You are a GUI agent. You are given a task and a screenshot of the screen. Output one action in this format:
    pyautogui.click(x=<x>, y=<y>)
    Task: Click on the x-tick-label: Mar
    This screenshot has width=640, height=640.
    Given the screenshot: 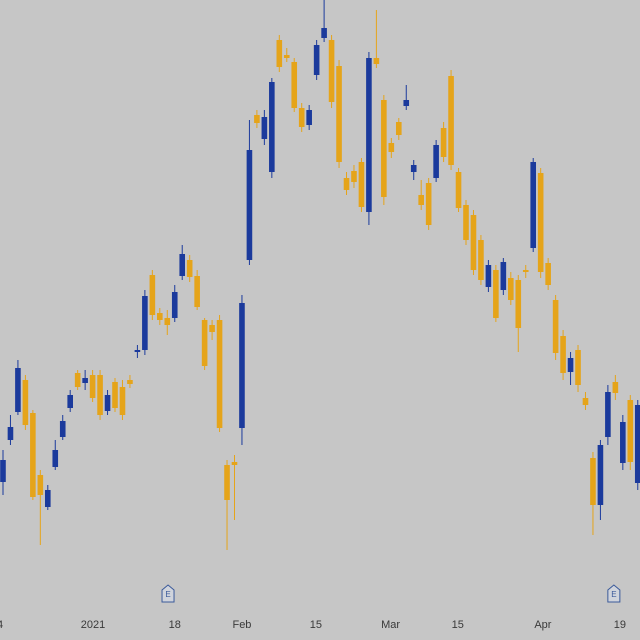 What is the action you would take?
    pyautogui.click(x=390, y=625)
    